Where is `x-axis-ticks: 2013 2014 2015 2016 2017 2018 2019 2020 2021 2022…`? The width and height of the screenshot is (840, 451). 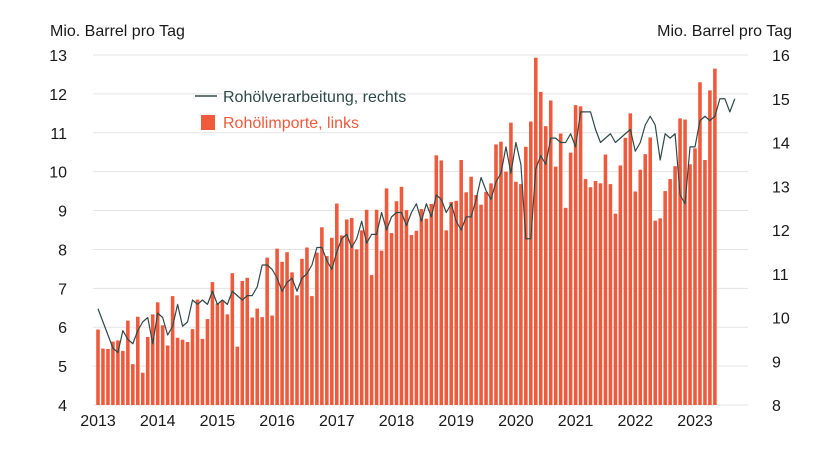 x-axis-ticks: 2013 2014 2015 2016 2017 2018 2019 2020 2021 2022… is located at coordinates (396, 421).